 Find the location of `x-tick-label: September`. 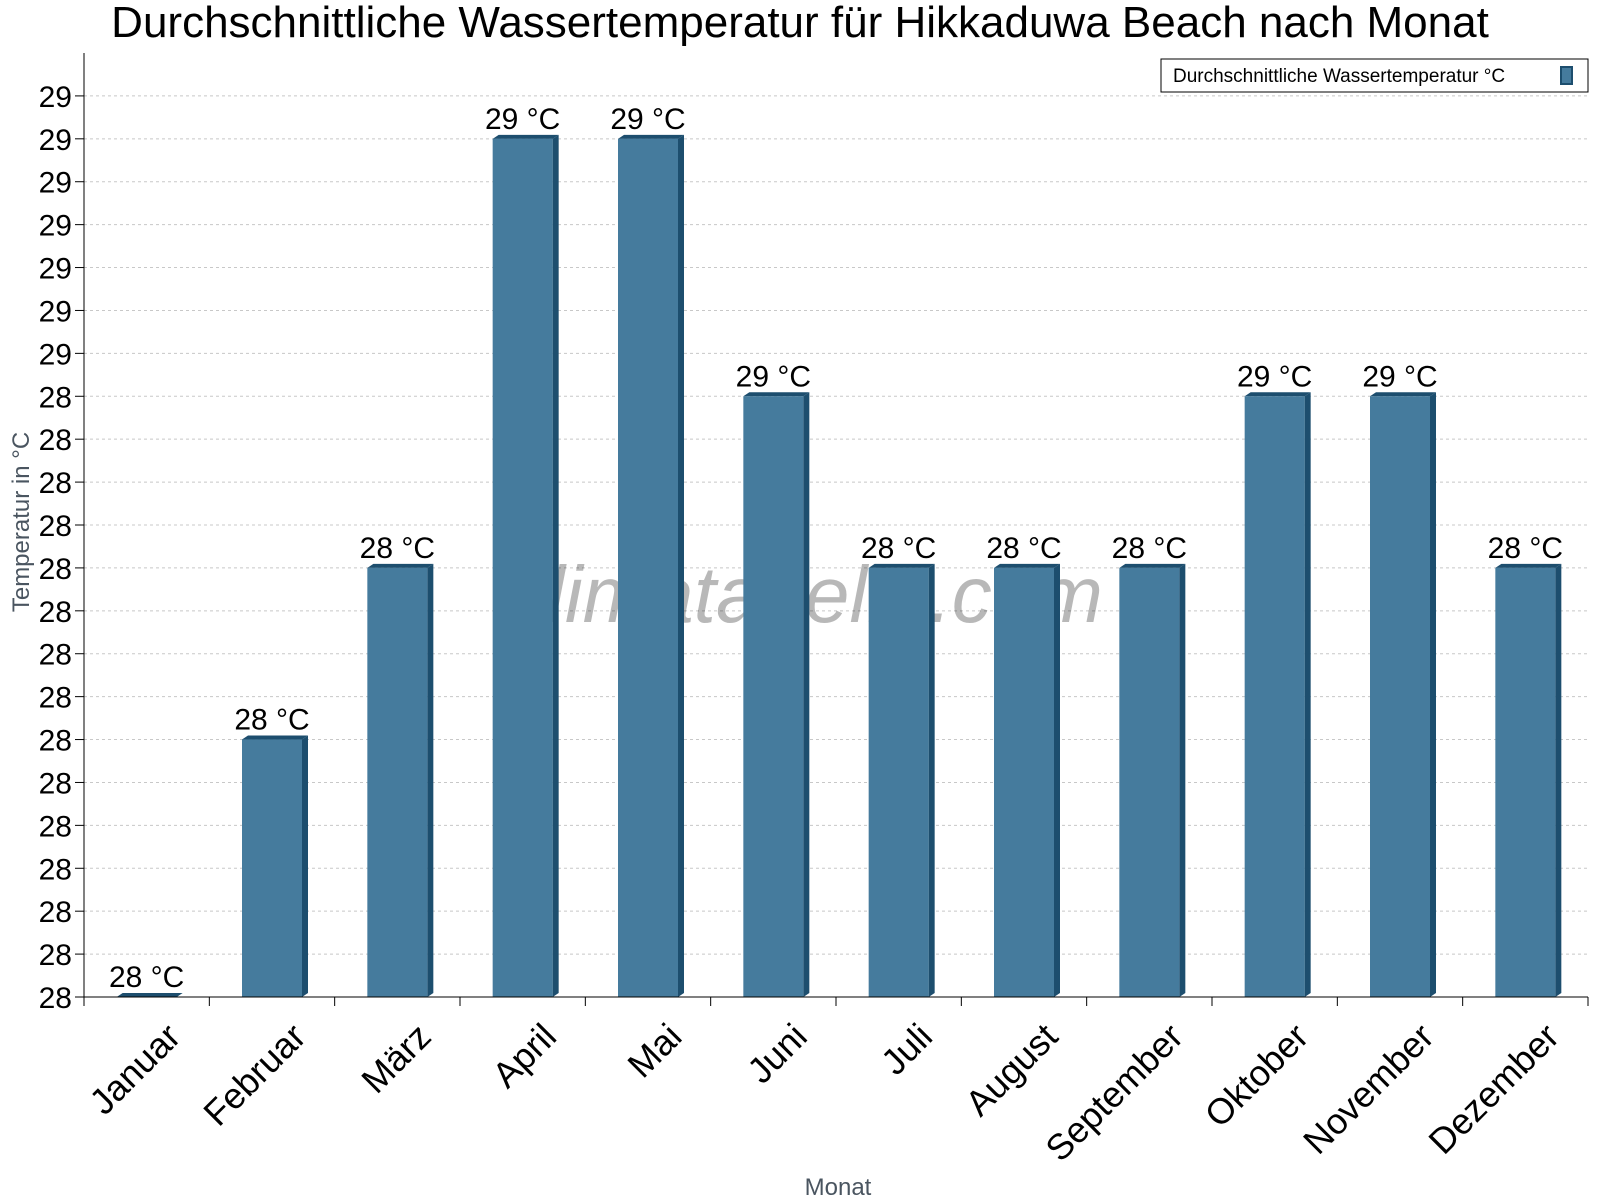

x-tick-label: September is located at coordinates (1114, 1092).